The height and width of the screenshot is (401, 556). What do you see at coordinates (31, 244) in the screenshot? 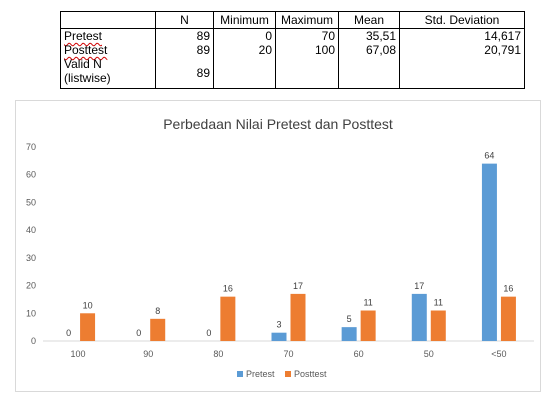
I see `y-axis: 0 10 20 30 40 50 60 70` at bounding box center [31, 244].